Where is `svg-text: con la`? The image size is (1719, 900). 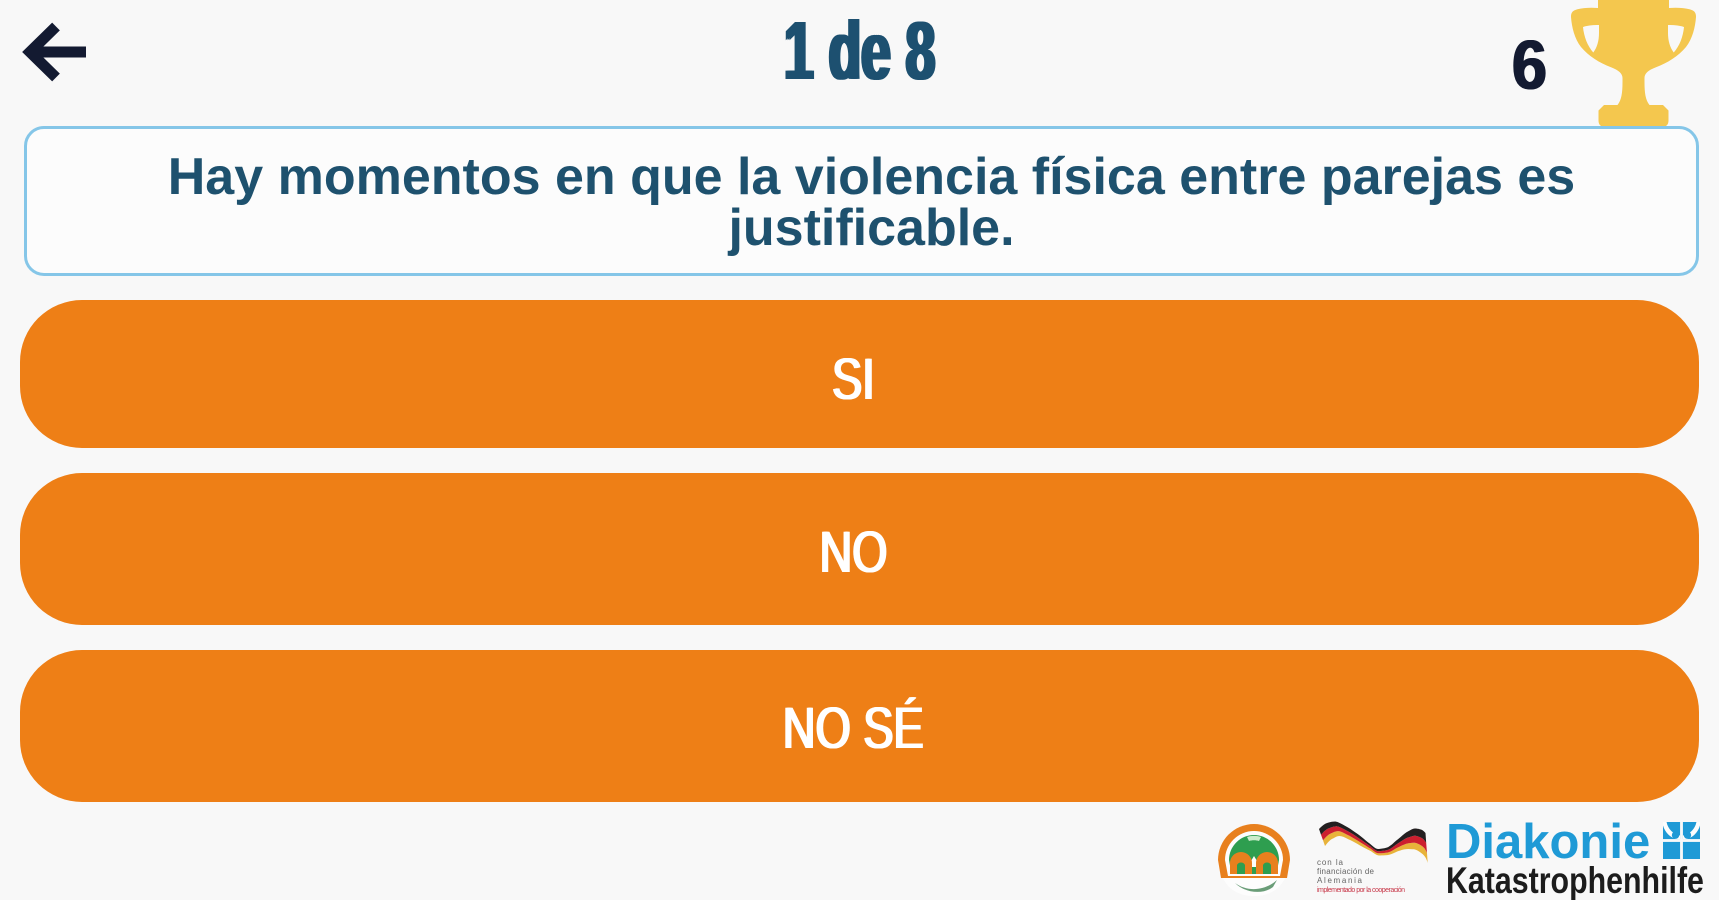 svg-text: con la is located at coordinates (1330, 862).